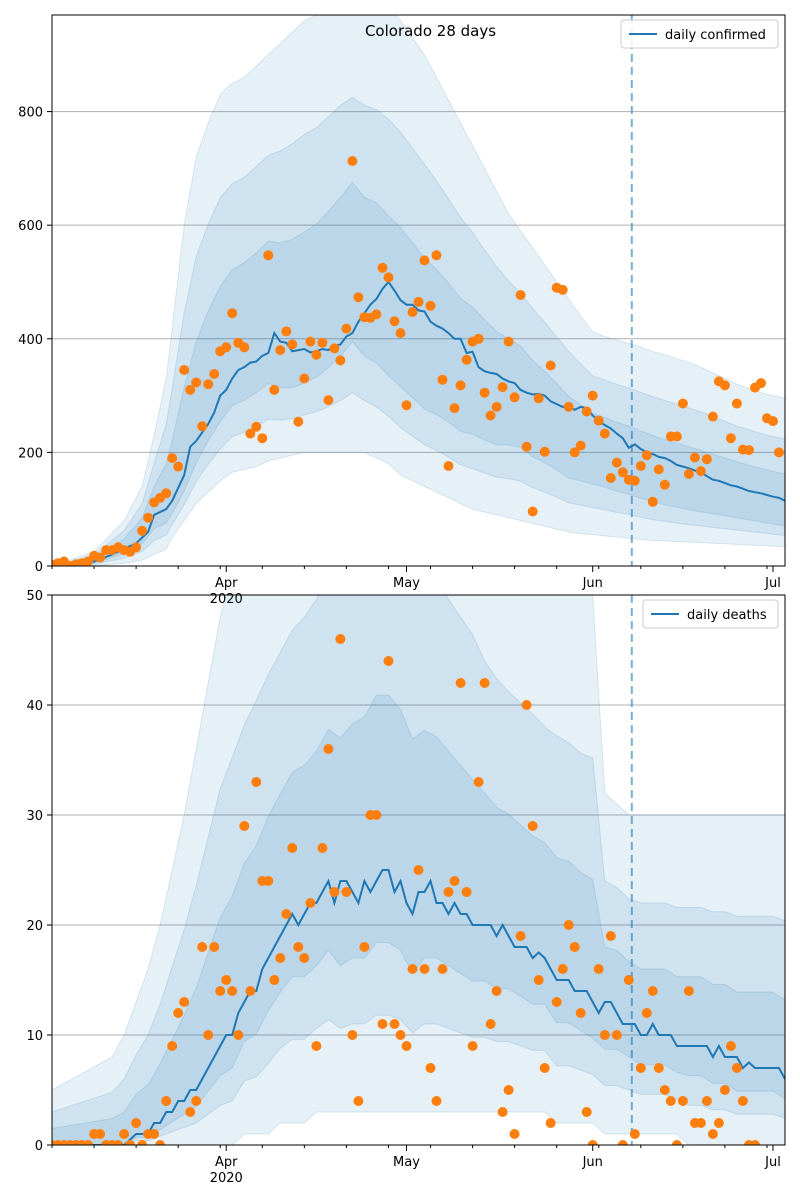 The width and height of the screenshot is (800, 1200). I want to click on chart-title: Colorado 28 days, so click(430, 31).